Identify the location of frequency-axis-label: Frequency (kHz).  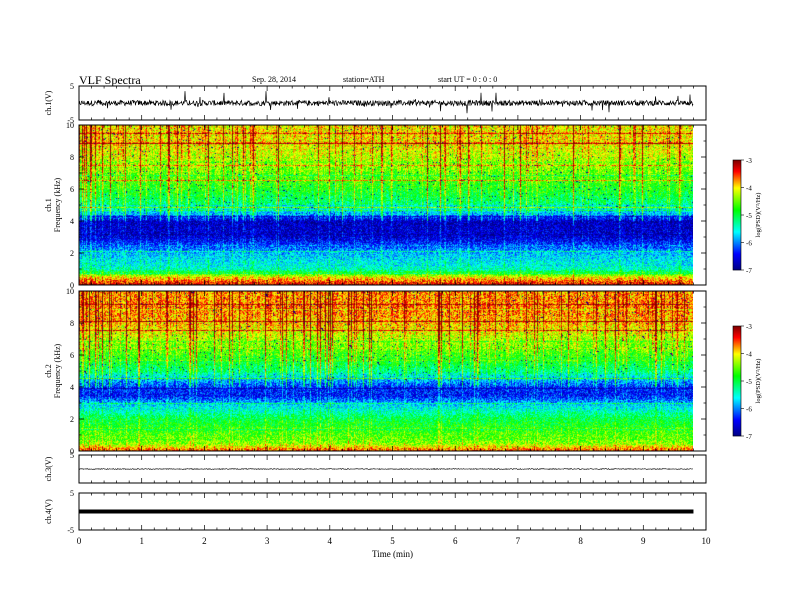
(57, 370).